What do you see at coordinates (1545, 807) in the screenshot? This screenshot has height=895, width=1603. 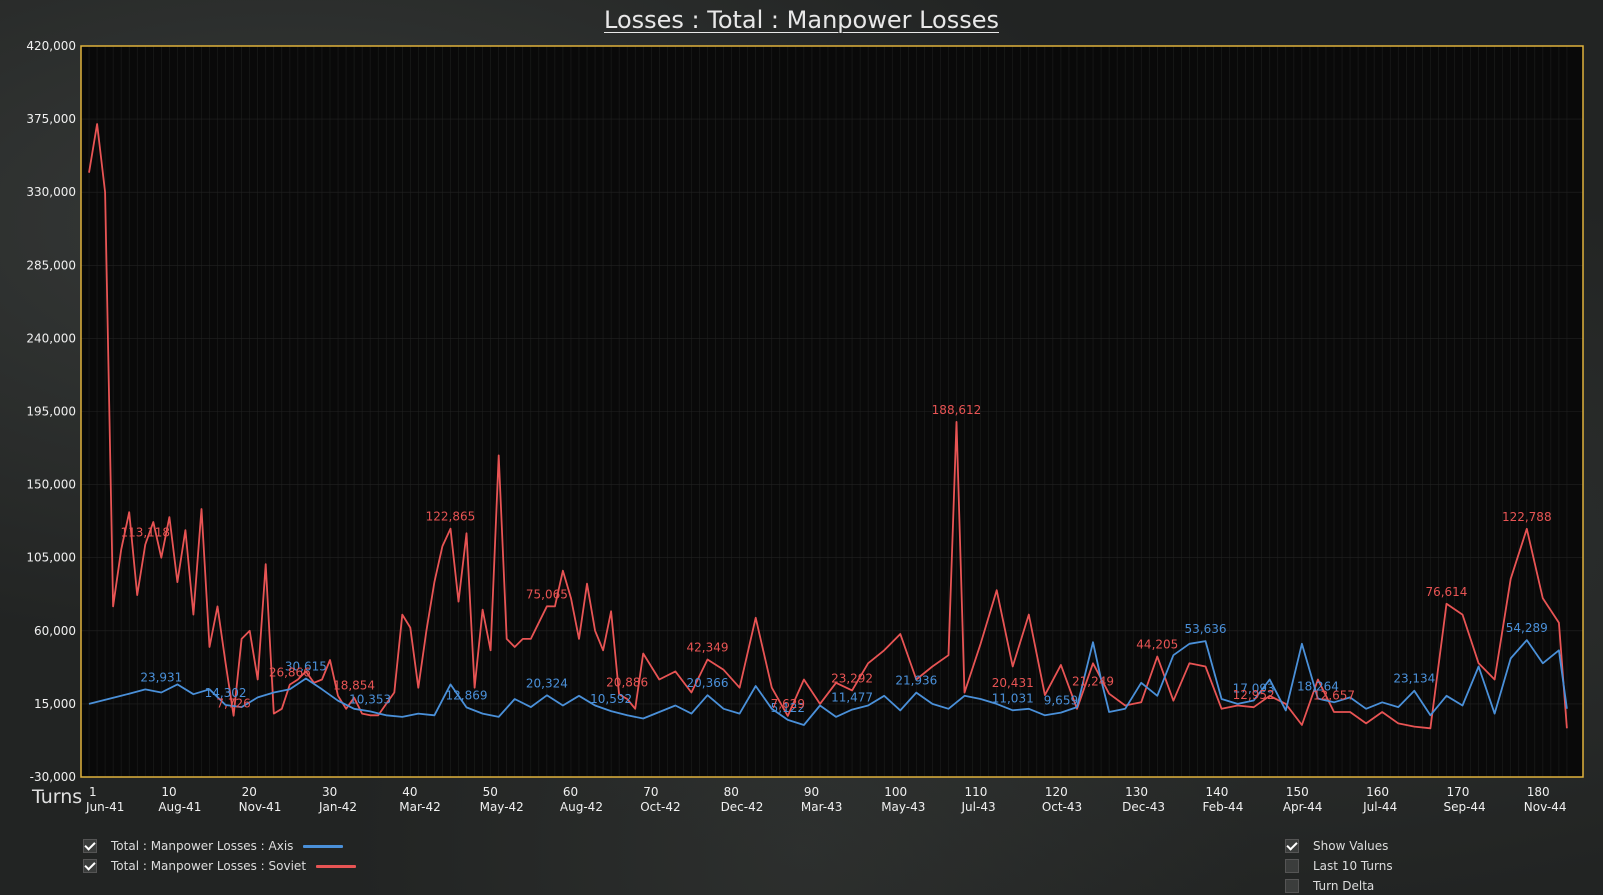 I see `x-date-label: Nov-44` at bounding box center [1545, 807].